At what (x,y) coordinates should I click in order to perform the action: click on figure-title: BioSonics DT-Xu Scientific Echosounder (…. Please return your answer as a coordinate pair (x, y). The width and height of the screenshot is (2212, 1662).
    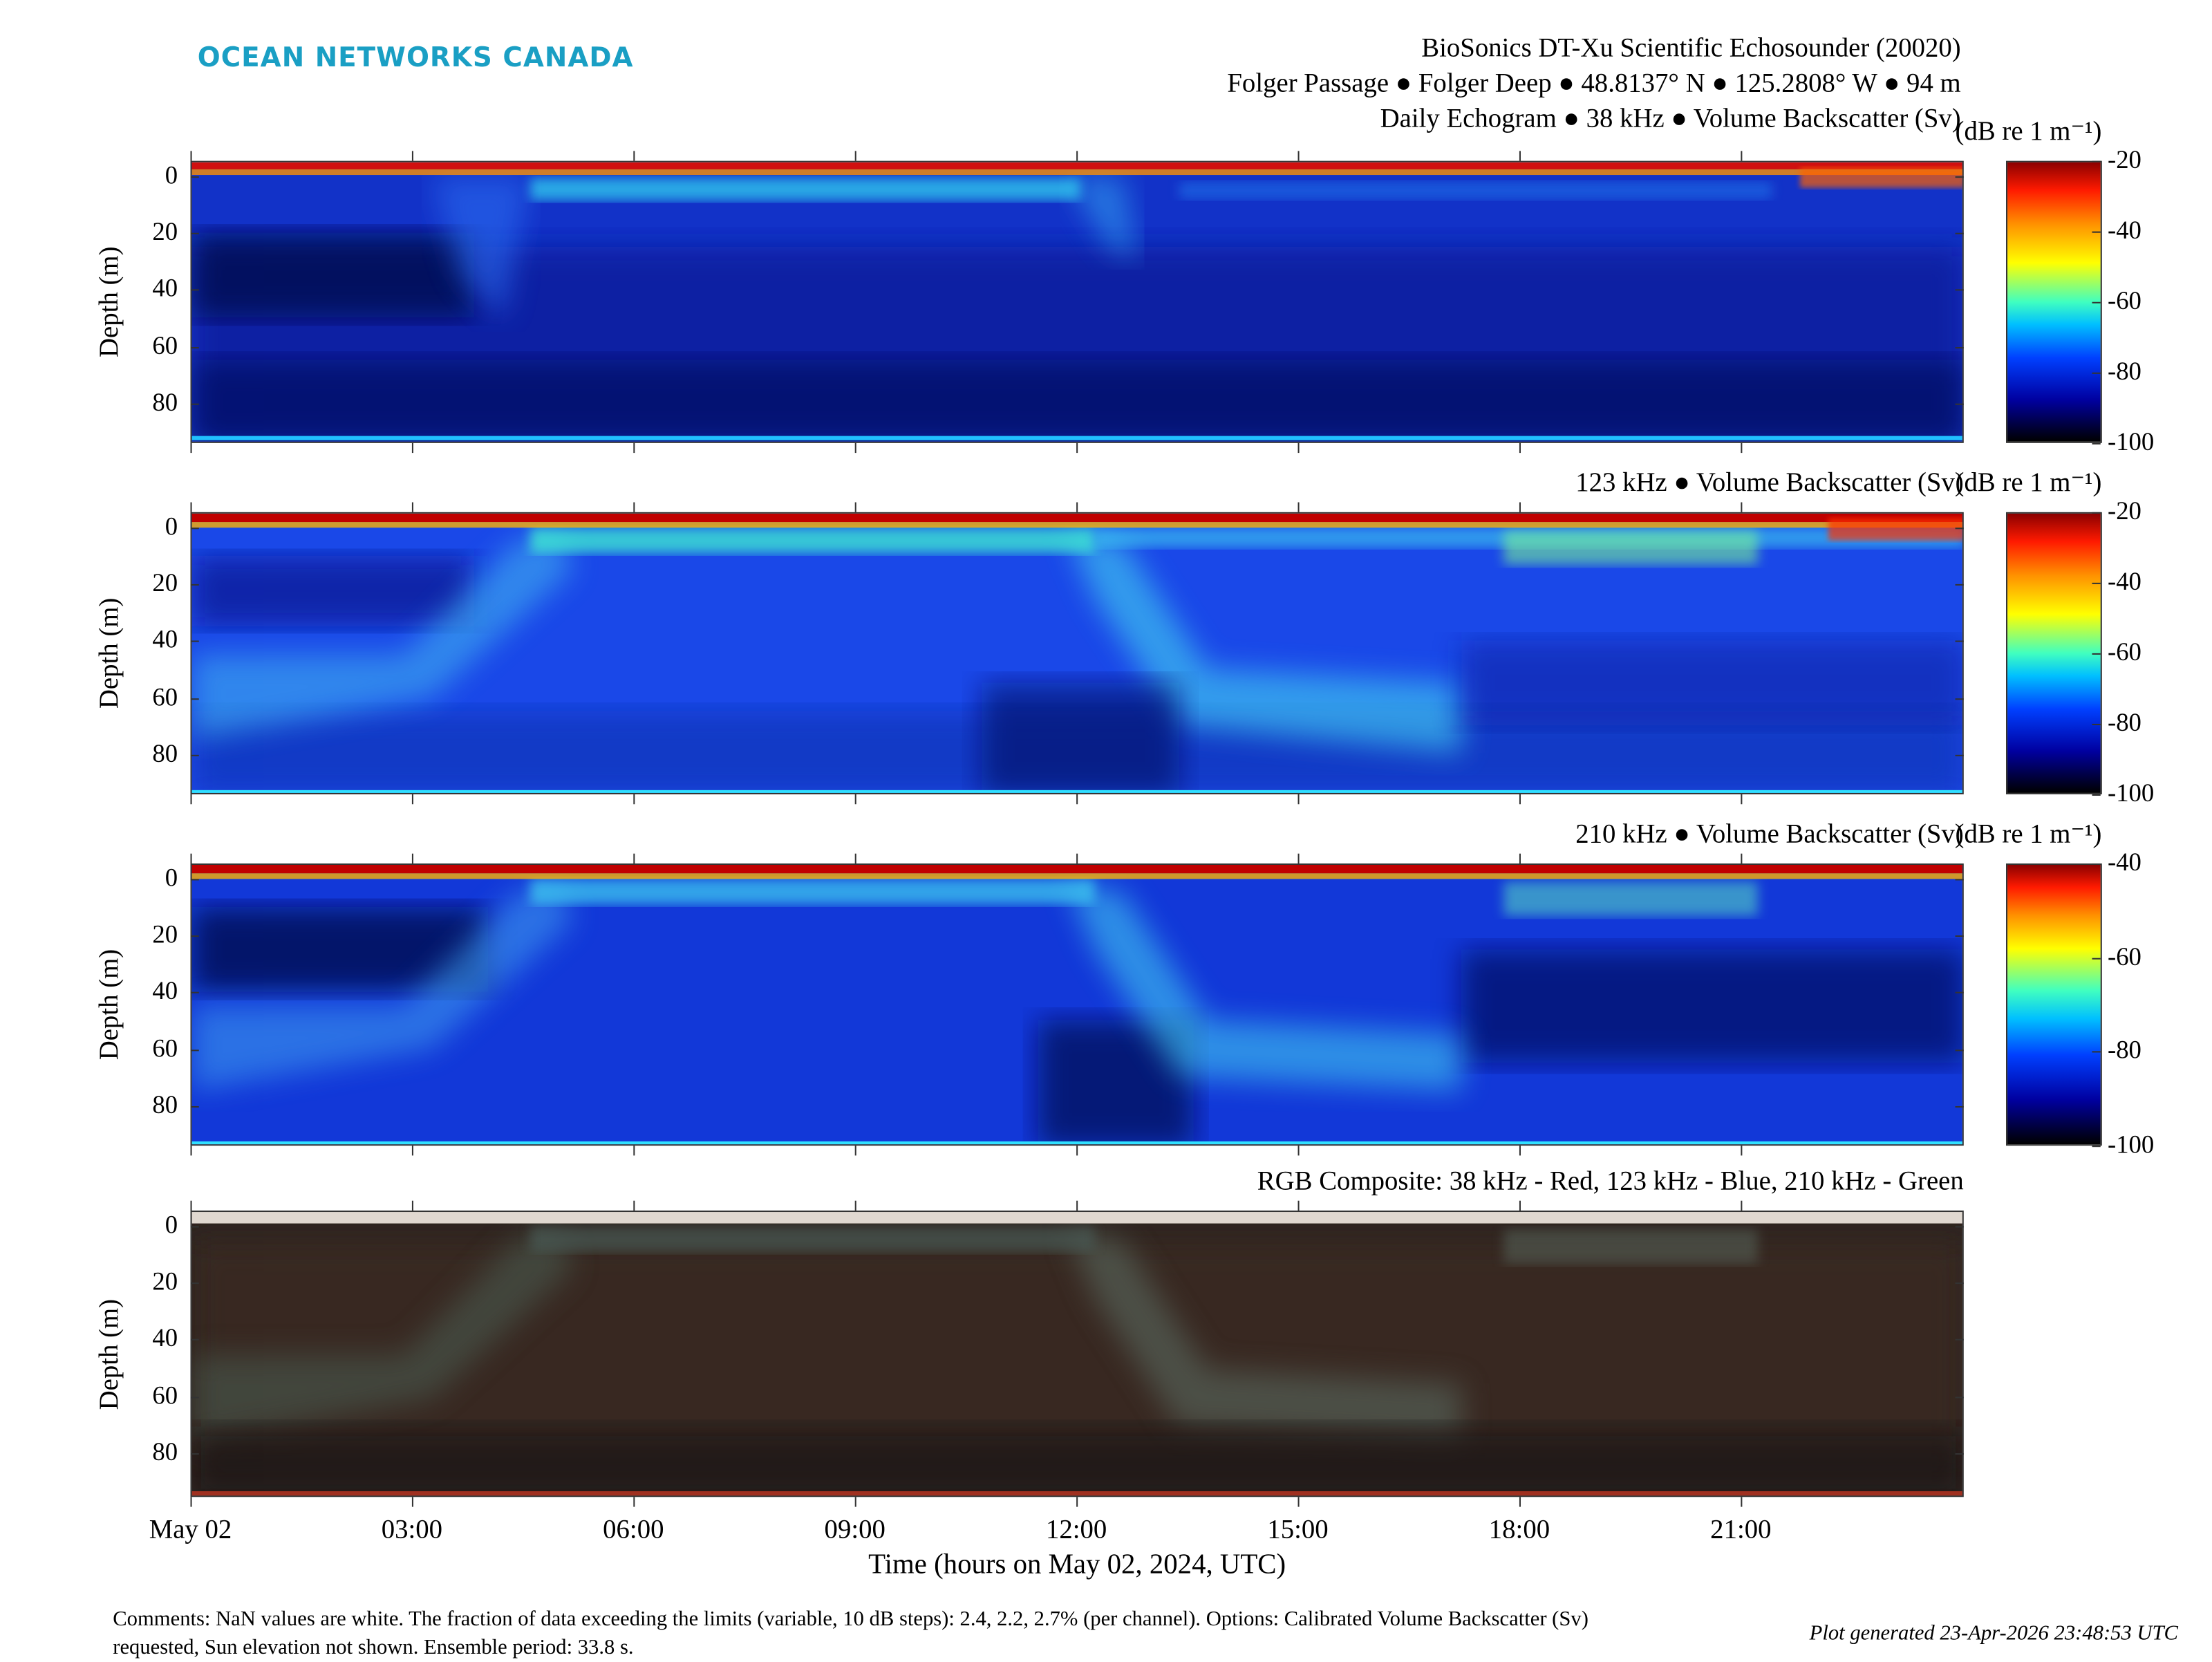
    Looking at the image, I should click on (1691, 49).